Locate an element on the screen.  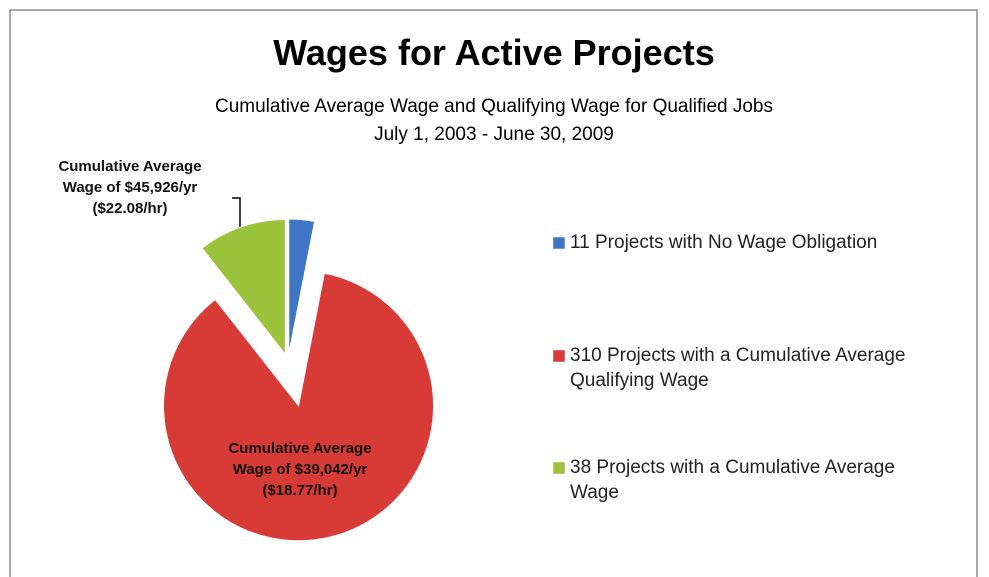
data-label: Wage of $45,926/yr is located at coordinates (130, 187).